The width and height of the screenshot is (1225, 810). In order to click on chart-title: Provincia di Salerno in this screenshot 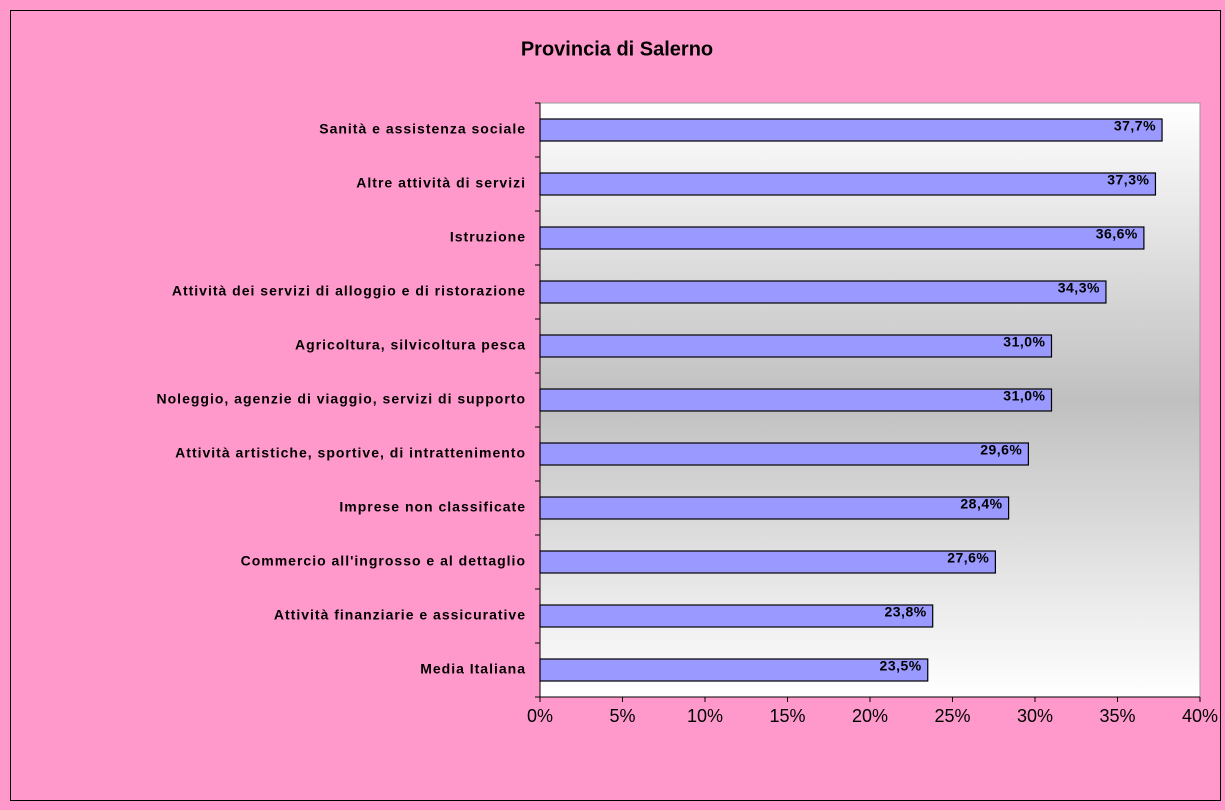, I will do `click(617, 49)`.